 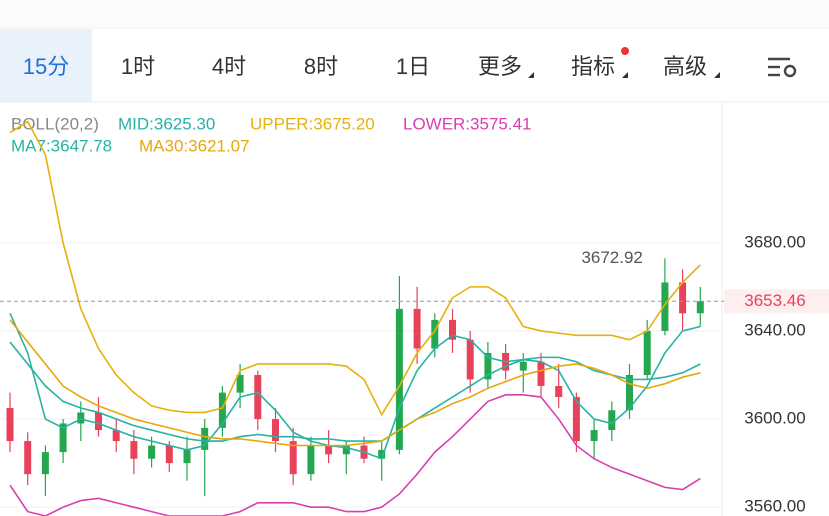 I want to click on settings-icon, so click(x=782, y=67).